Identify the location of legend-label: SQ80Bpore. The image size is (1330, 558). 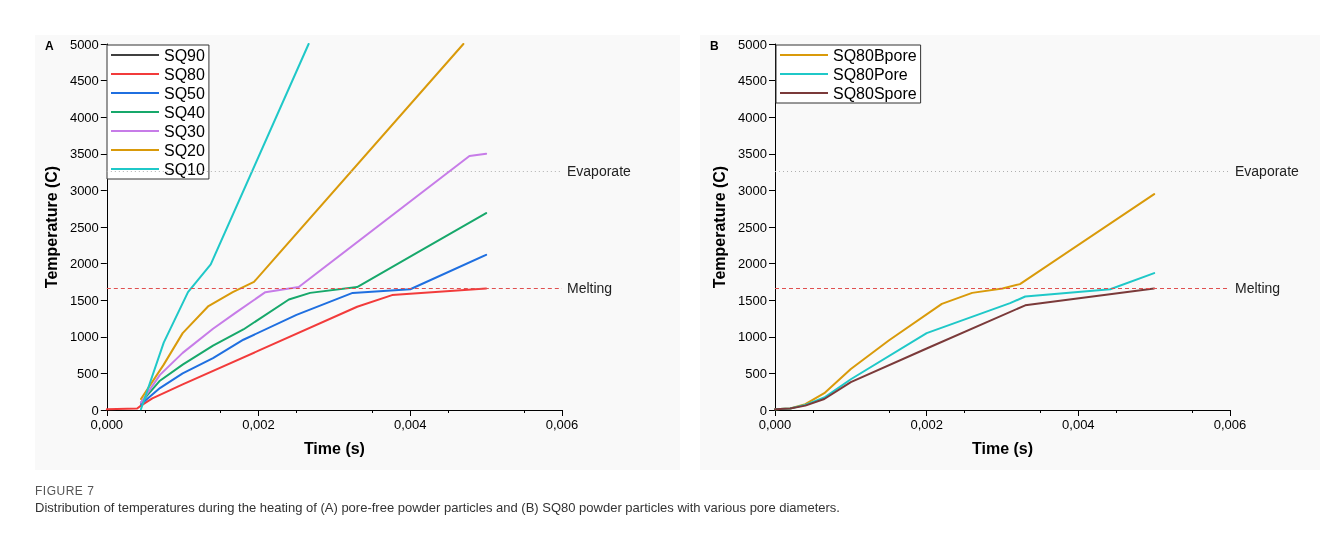
(875, 55).